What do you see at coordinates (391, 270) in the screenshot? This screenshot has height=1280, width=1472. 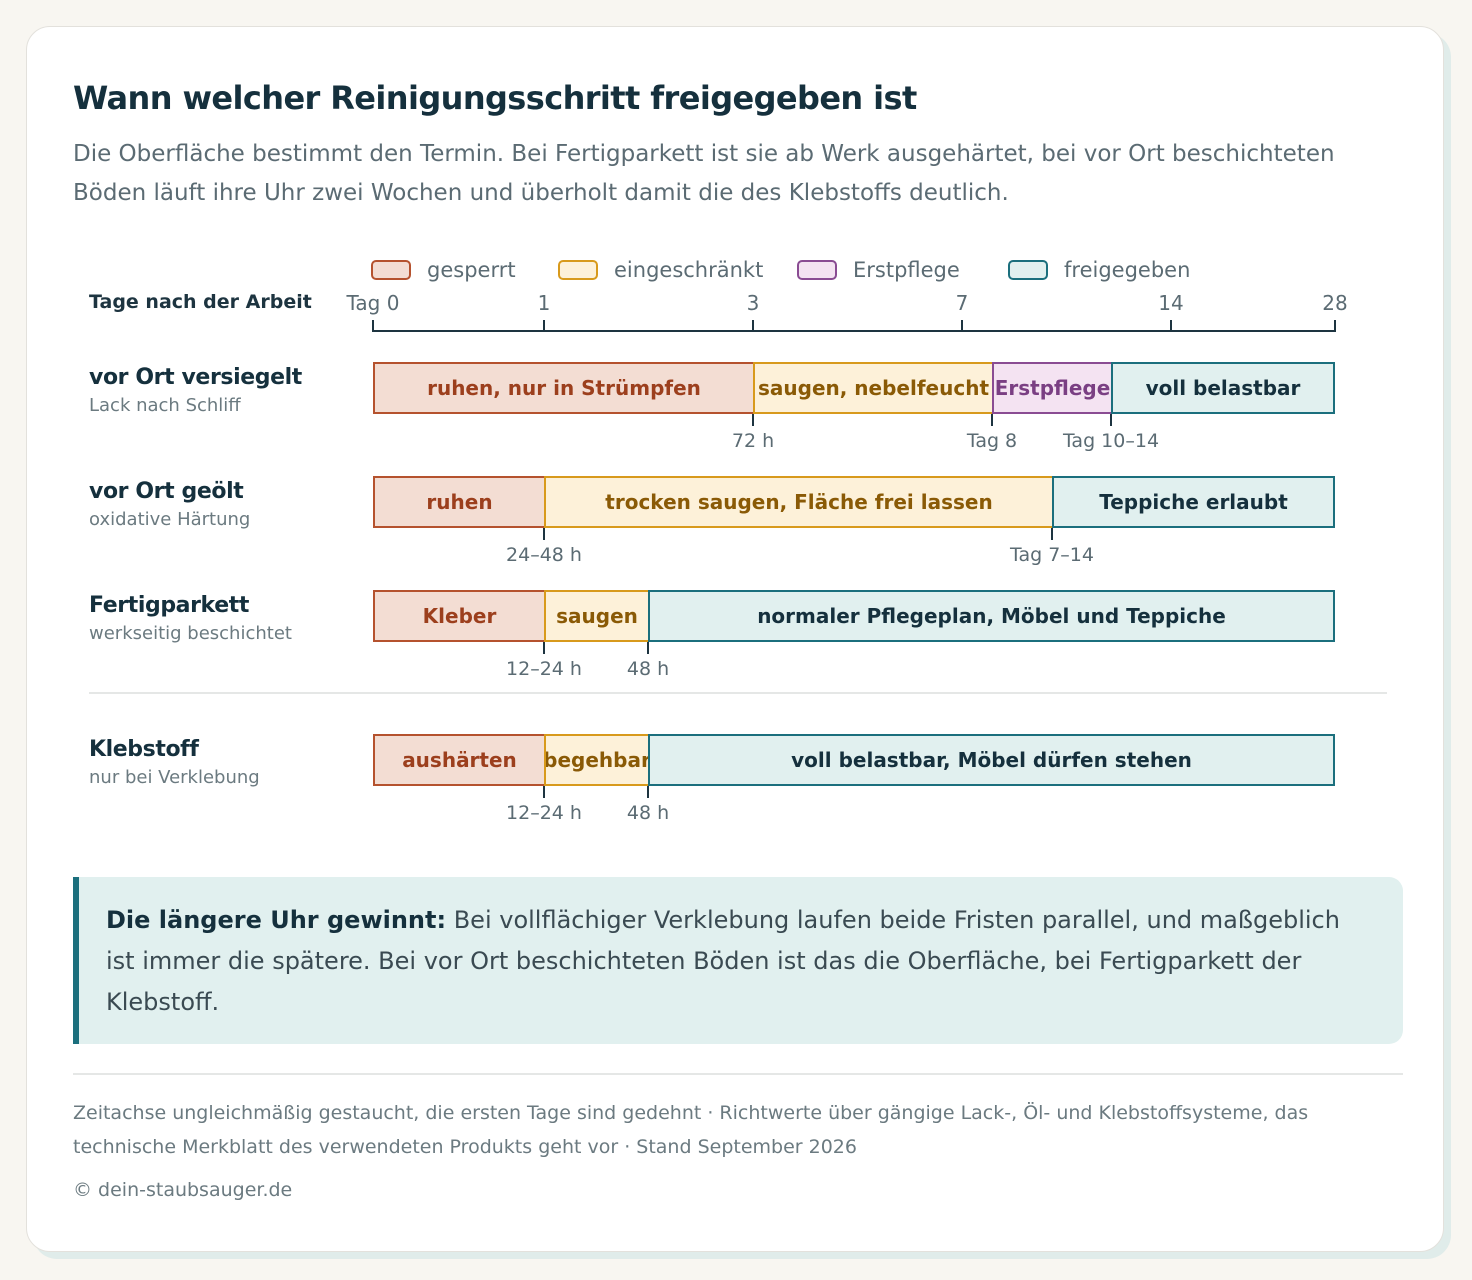 I see `legend-swatch-locked` at bounding box center [391, 270].